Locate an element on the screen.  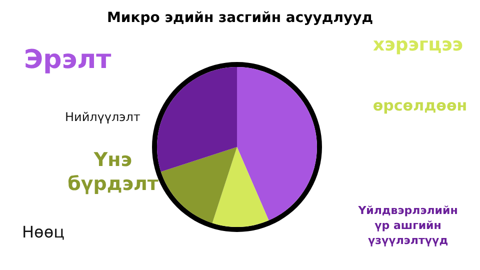
text: Нийлүүлэлт is located at coordinates (102, 117).